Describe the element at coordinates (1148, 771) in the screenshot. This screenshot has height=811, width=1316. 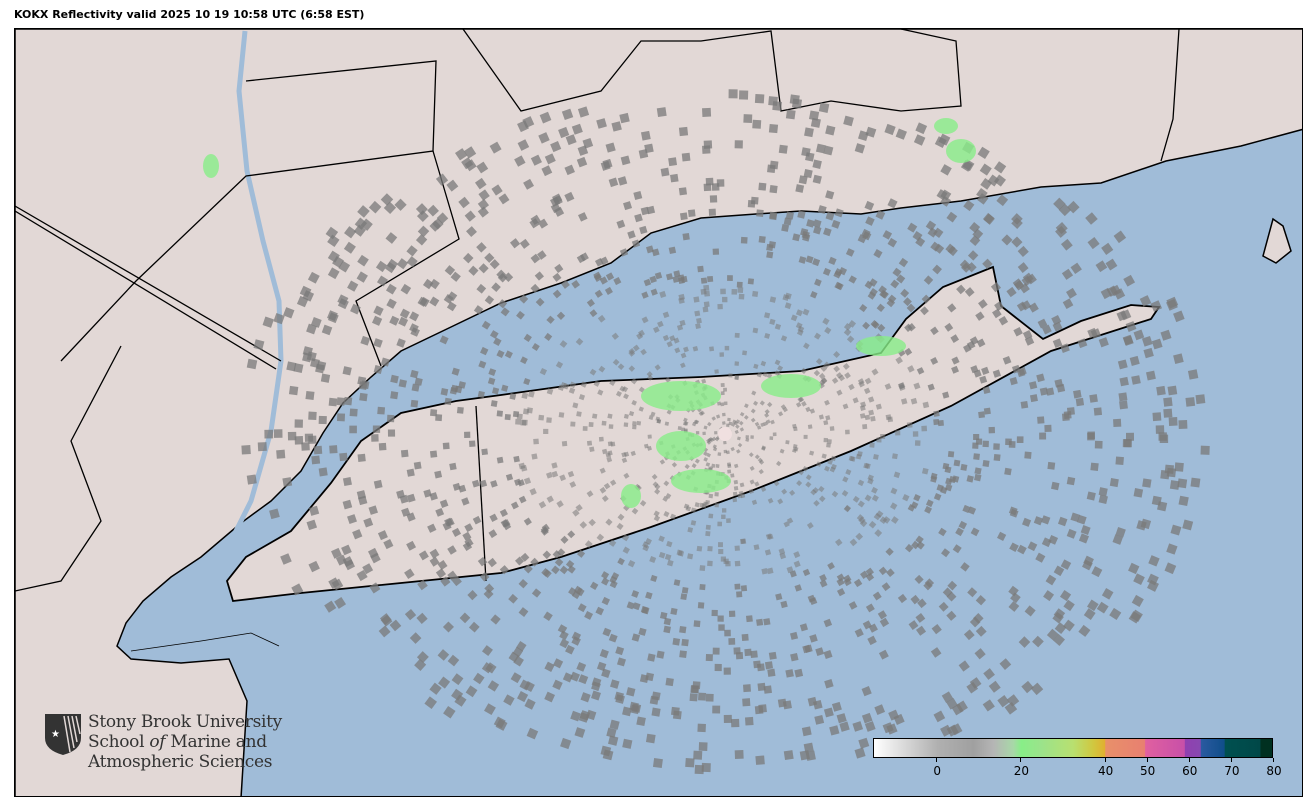
I see `colorbar-tick-label: 50` at that location.